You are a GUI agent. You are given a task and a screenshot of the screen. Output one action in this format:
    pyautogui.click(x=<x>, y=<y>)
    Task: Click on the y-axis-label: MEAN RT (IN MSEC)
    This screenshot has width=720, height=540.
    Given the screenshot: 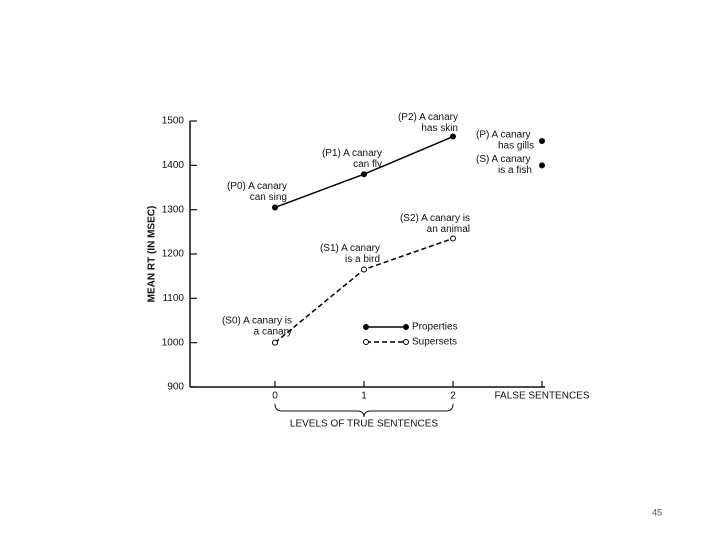 What is the action you would take?
    pyautogui.click(x=152, y=254)
    